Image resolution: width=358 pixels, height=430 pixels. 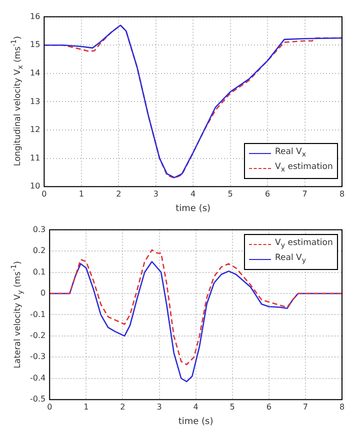 I want to click on y-tick-label: -0.1, so click(x=38, y=314).